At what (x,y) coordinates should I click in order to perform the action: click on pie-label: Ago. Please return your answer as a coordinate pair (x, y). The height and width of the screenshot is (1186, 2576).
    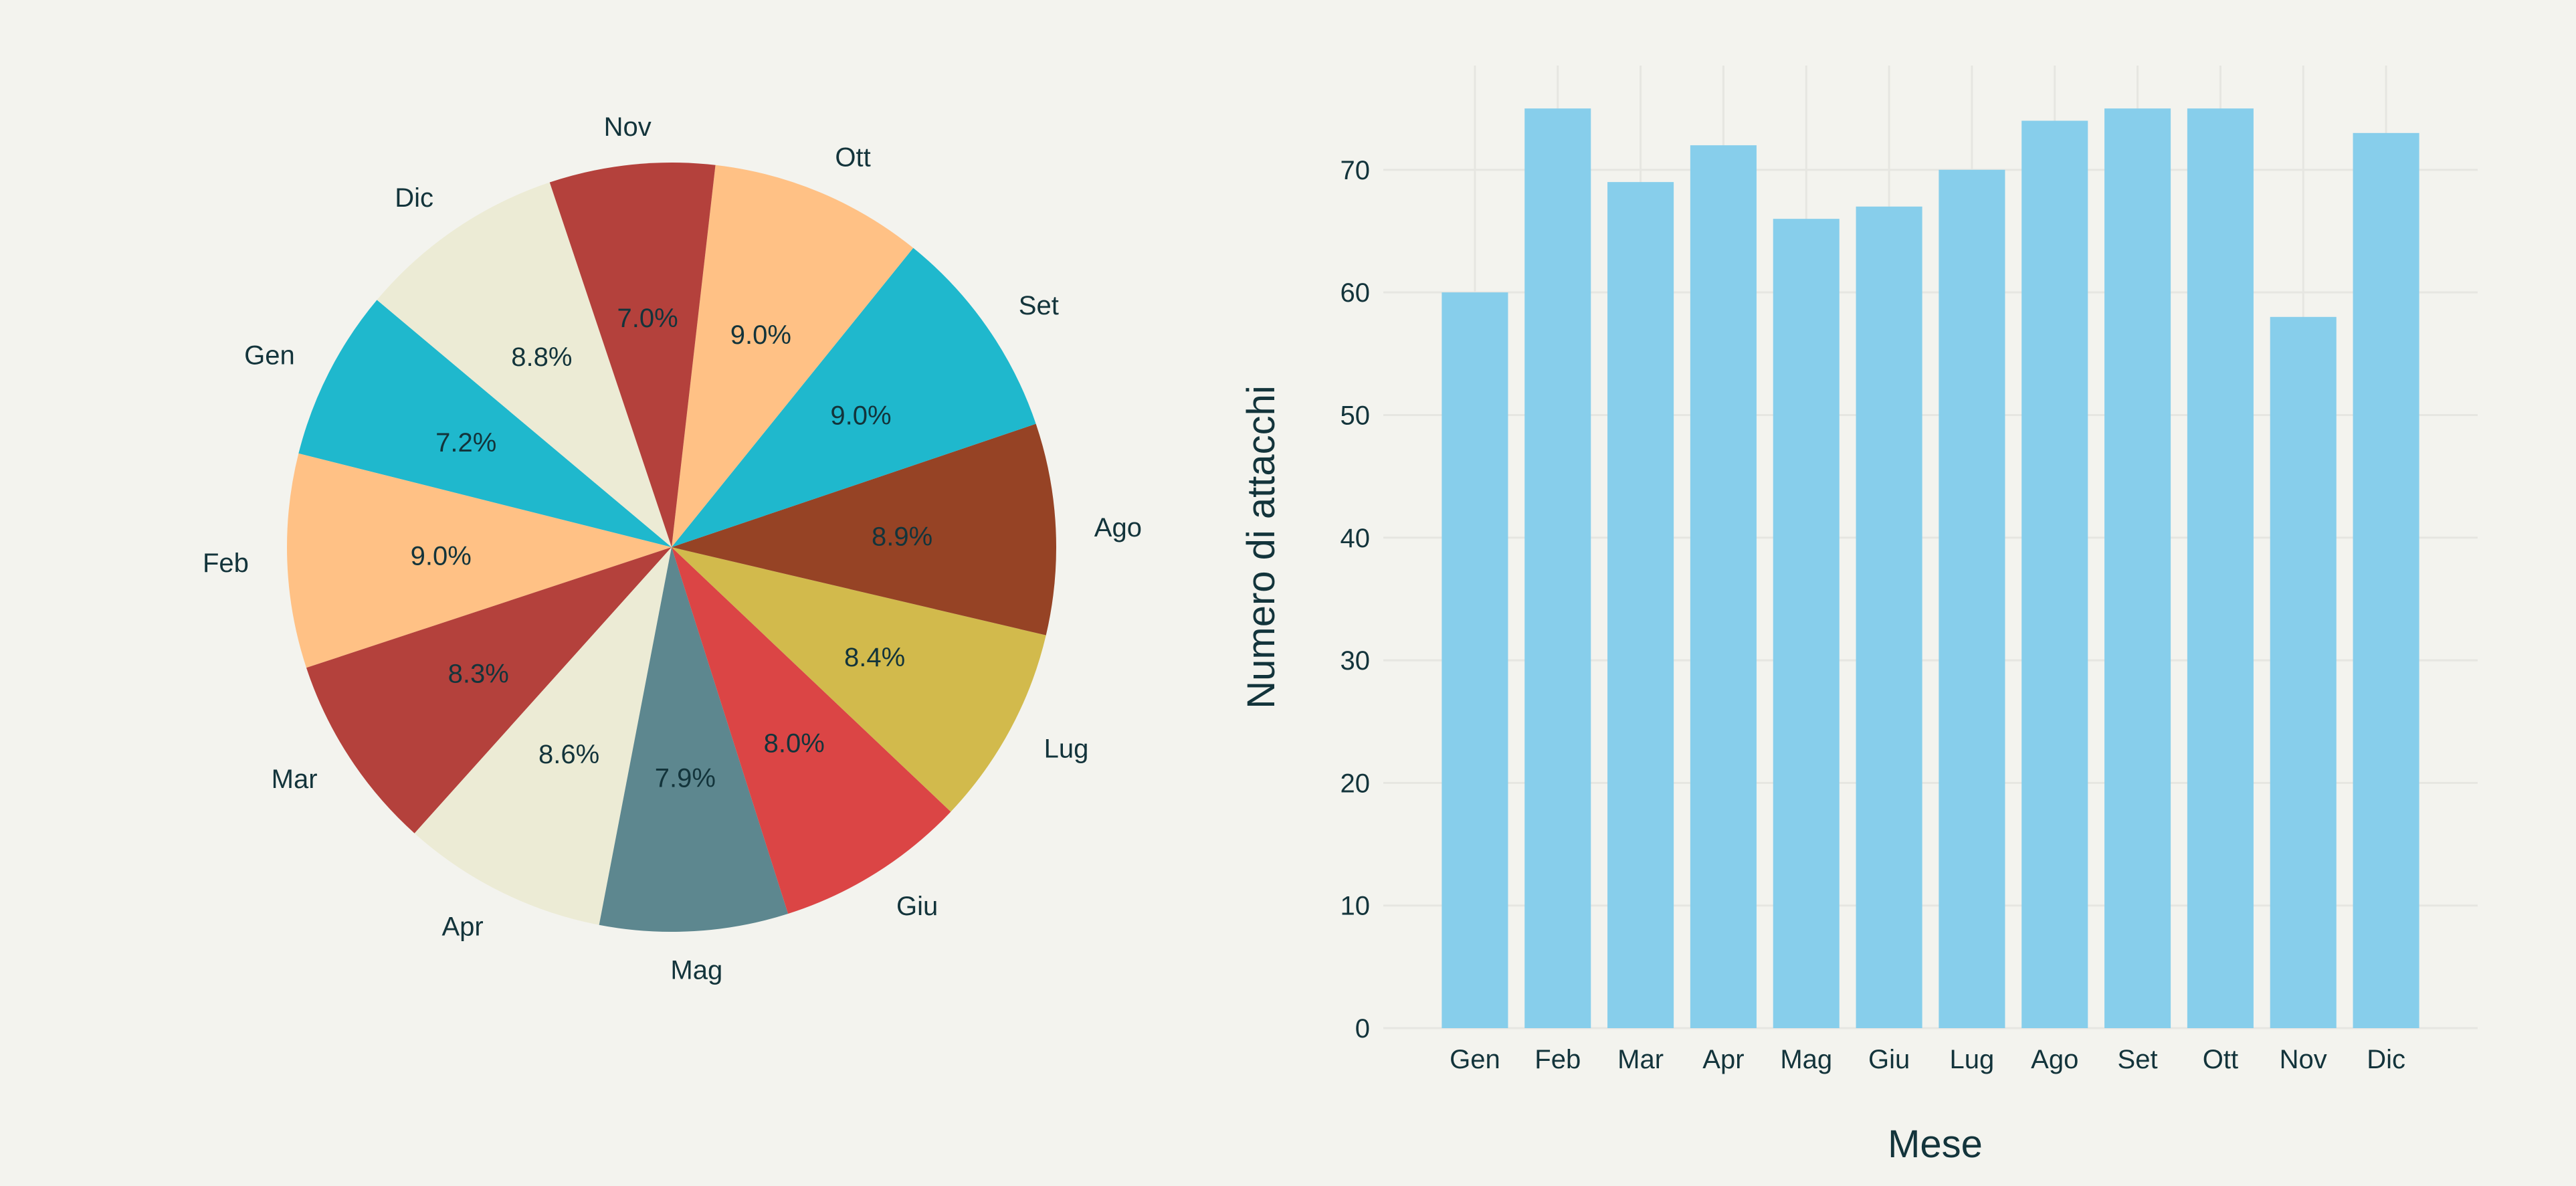
    Looking at the image, I should click on (1118, 527).